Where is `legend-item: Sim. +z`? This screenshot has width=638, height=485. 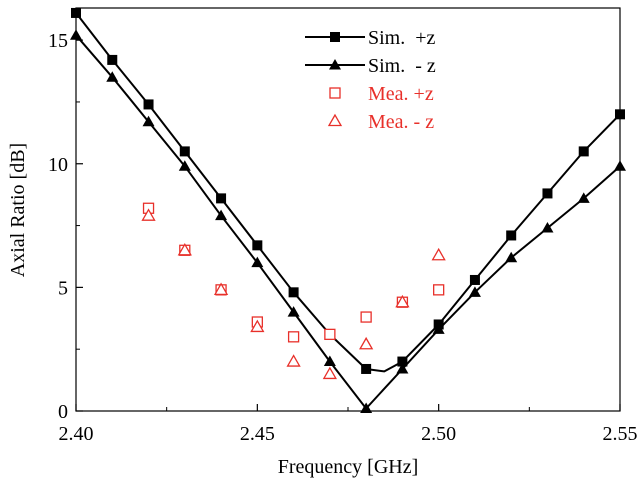 legend-item: Sim. +z is located at coordinates (370, 38).